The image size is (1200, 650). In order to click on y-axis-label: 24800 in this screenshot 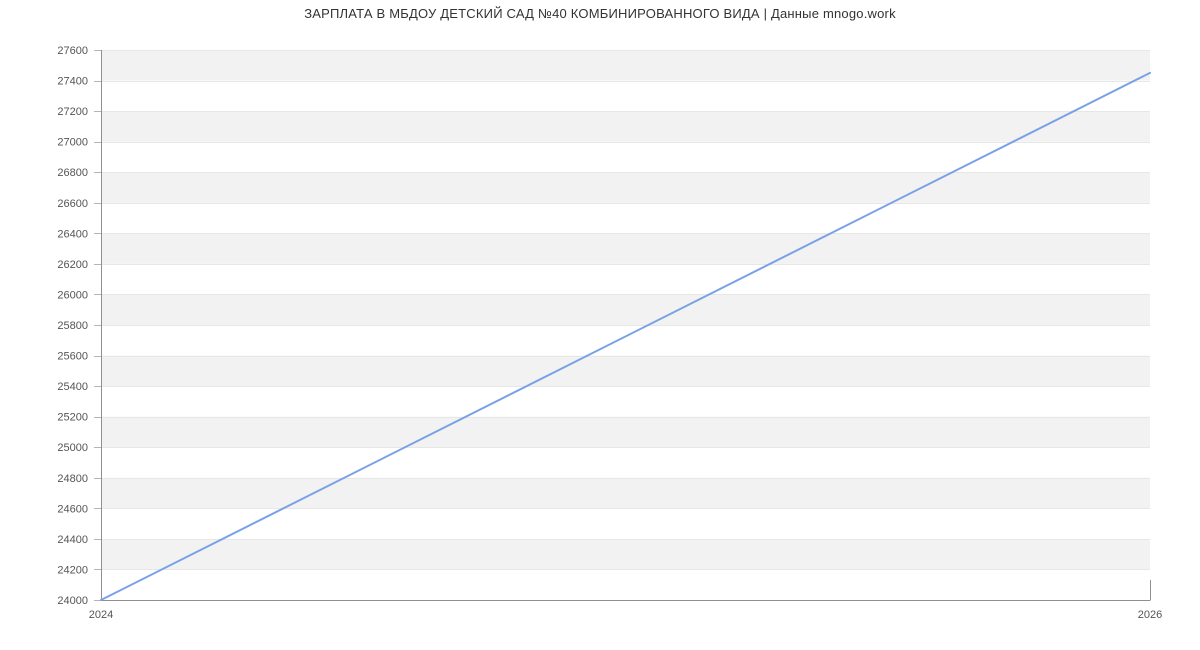, I will do `click(72, 479)`.